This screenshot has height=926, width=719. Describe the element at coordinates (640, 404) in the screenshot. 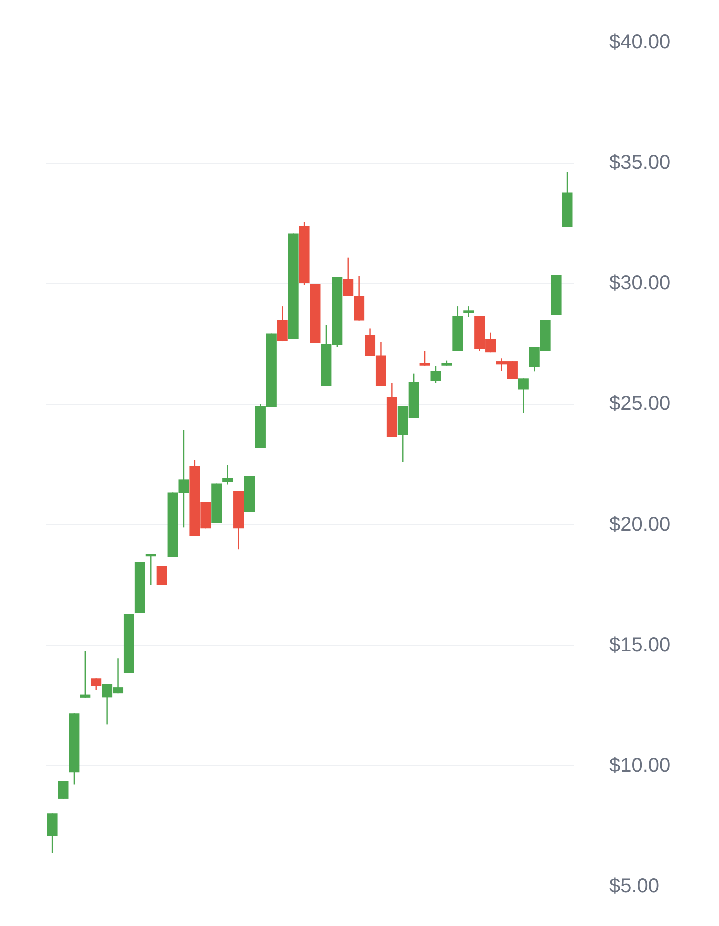

I see `y-tick-label: $25.00` at that location.